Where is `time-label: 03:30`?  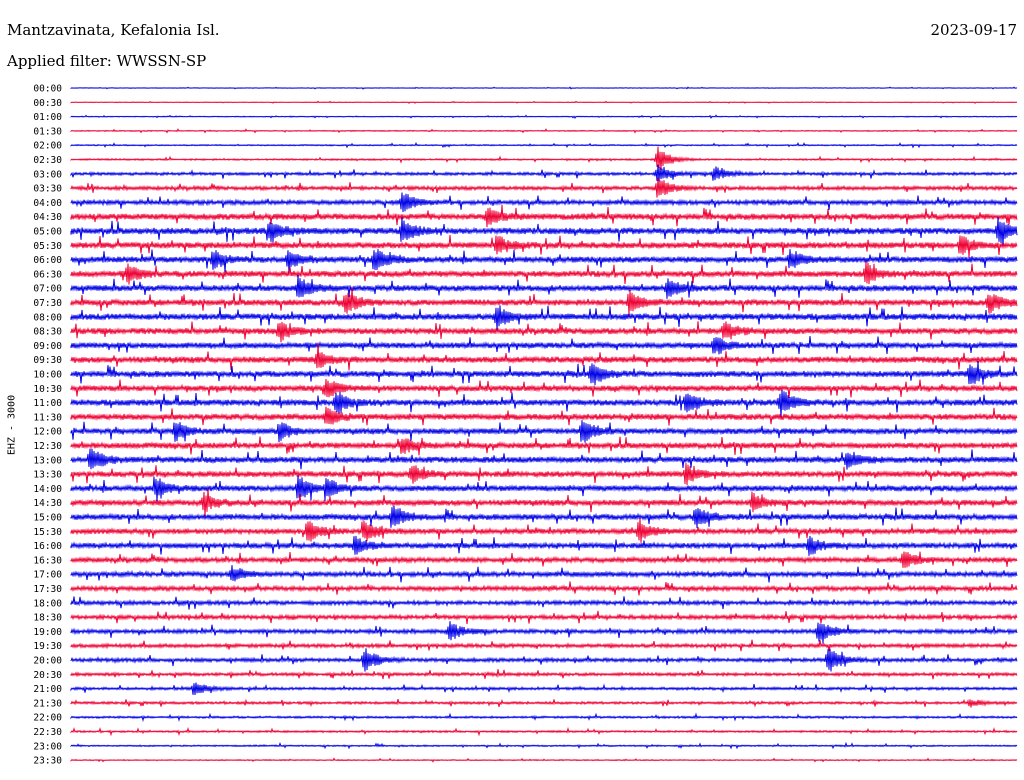 time-label: 03:30 is located at coordinates (47, 189).